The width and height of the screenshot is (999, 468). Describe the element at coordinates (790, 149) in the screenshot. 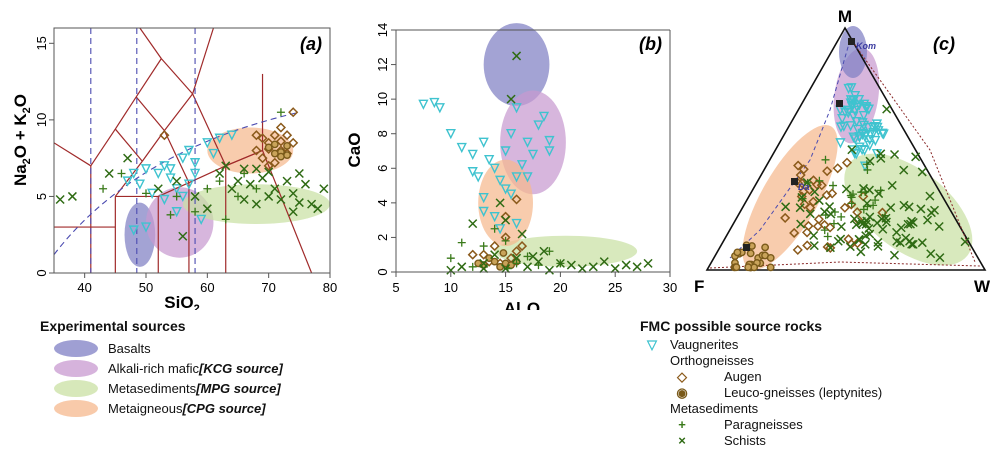

I see `ternary-dashed-trend` at that location.